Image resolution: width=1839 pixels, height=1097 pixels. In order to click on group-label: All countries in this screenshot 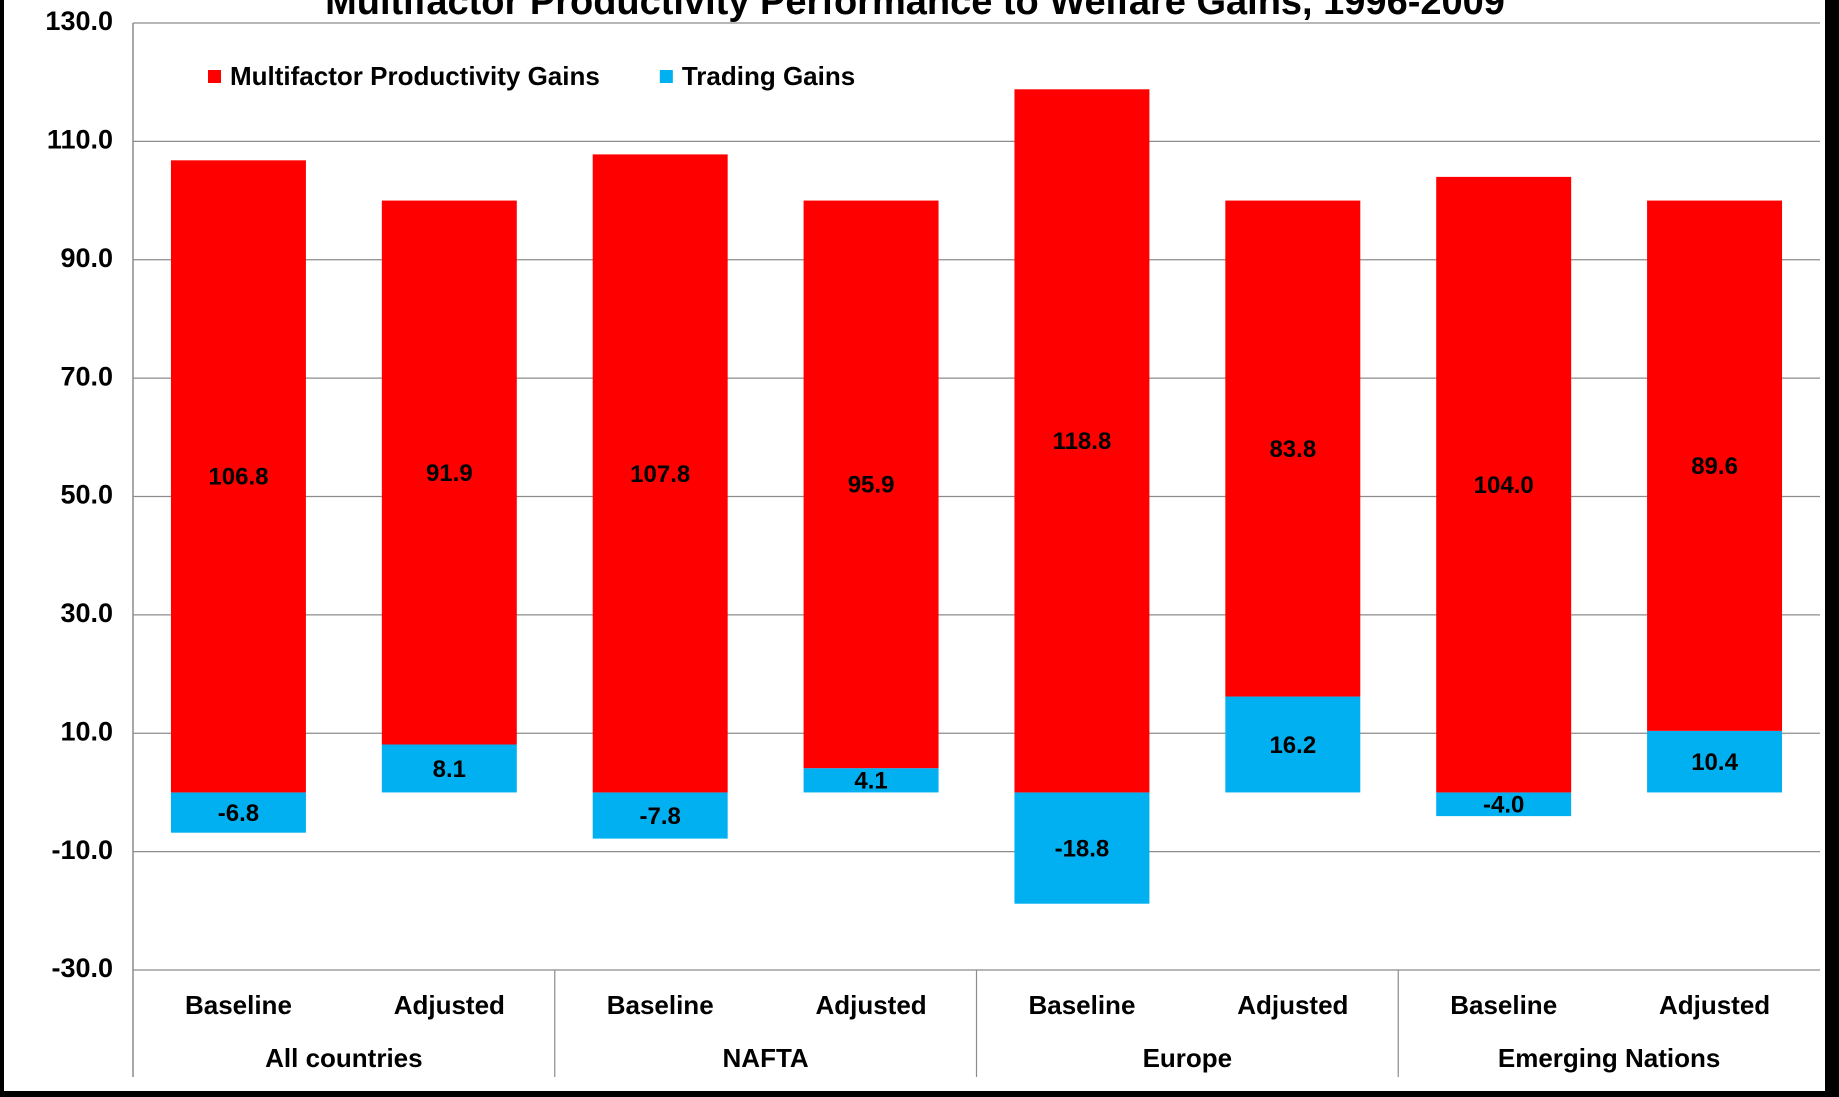, I will do `click(343, 1058)`.